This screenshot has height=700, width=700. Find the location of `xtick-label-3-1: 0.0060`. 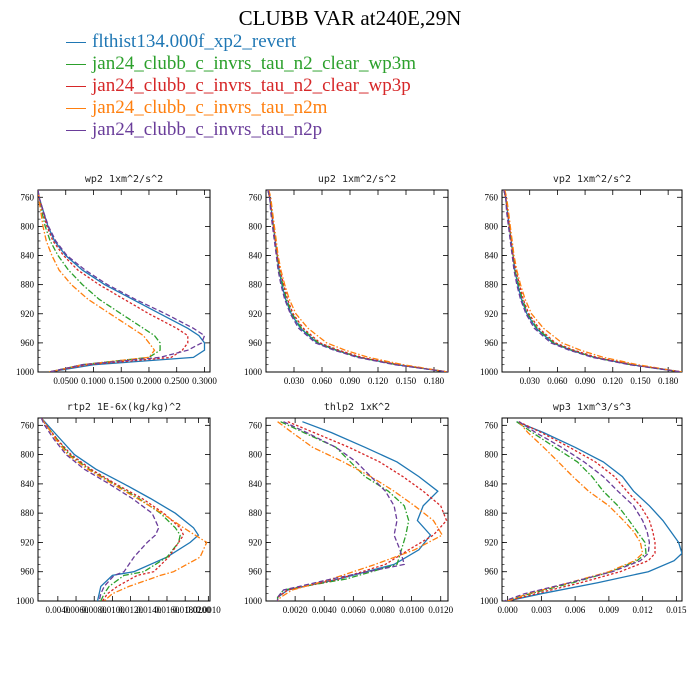

xtick-label-3-1: 0.0060 is located at coordinates (76, 610).